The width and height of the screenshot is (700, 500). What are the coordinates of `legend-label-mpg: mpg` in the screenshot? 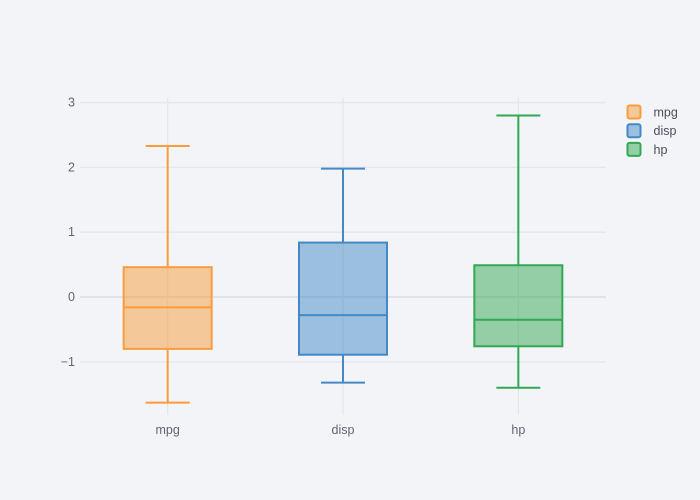 It's located at (666, 113).